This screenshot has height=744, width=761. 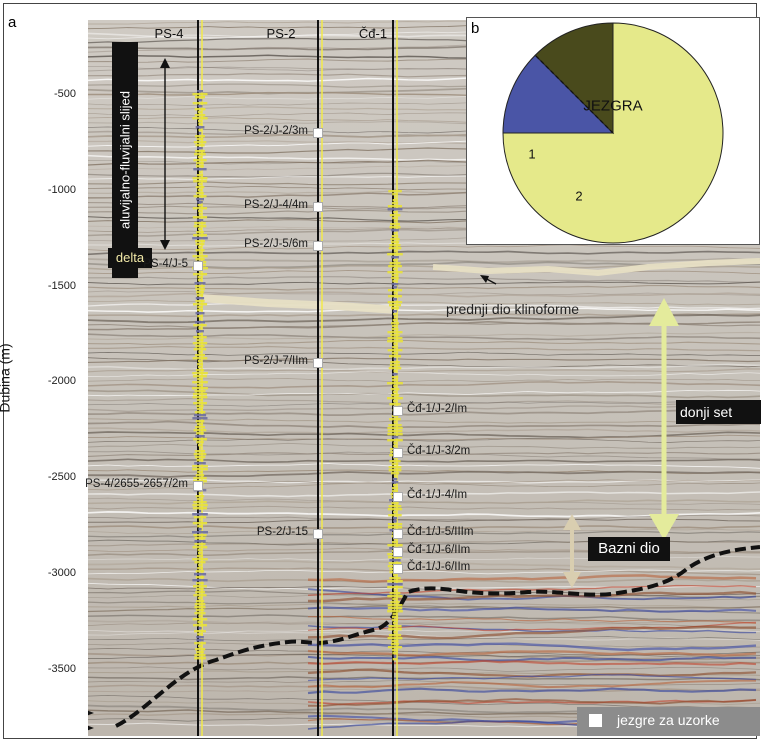 I want to click on klinoforme-upper, so click(x=596, y=267).